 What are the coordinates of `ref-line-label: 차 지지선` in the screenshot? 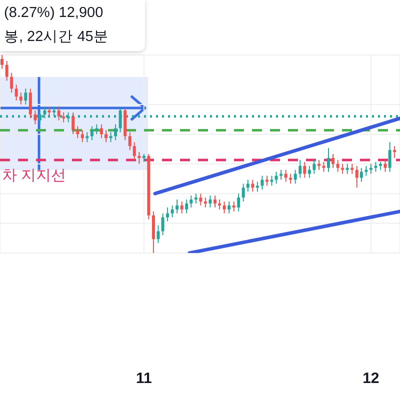 It's located at (34, 175).